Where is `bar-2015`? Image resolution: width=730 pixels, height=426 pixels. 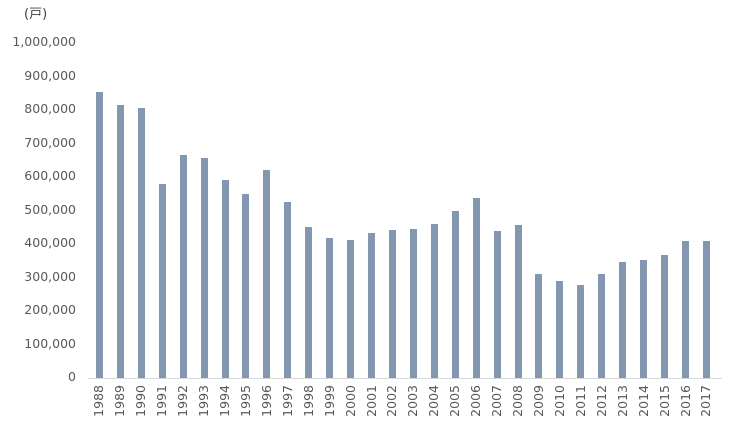 bar-2015 is located at coordinates (665, 316).